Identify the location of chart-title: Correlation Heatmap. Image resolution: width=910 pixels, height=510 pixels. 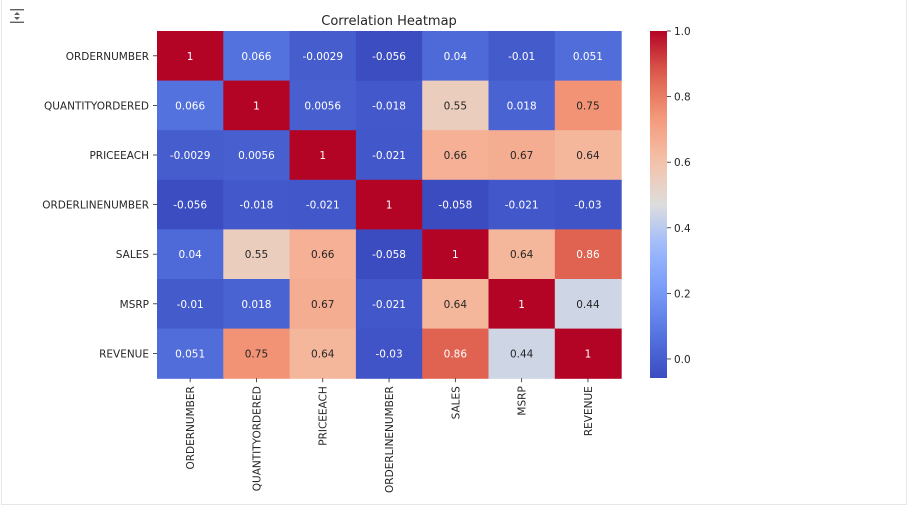
(389, 21).